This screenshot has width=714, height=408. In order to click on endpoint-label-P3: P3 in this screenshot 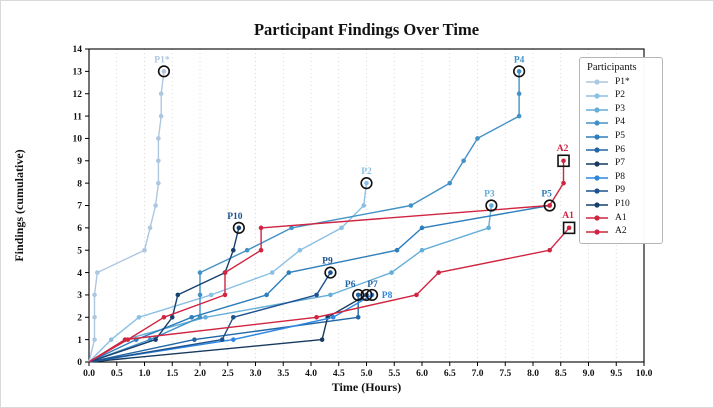, I will do `click(489, 195)`.